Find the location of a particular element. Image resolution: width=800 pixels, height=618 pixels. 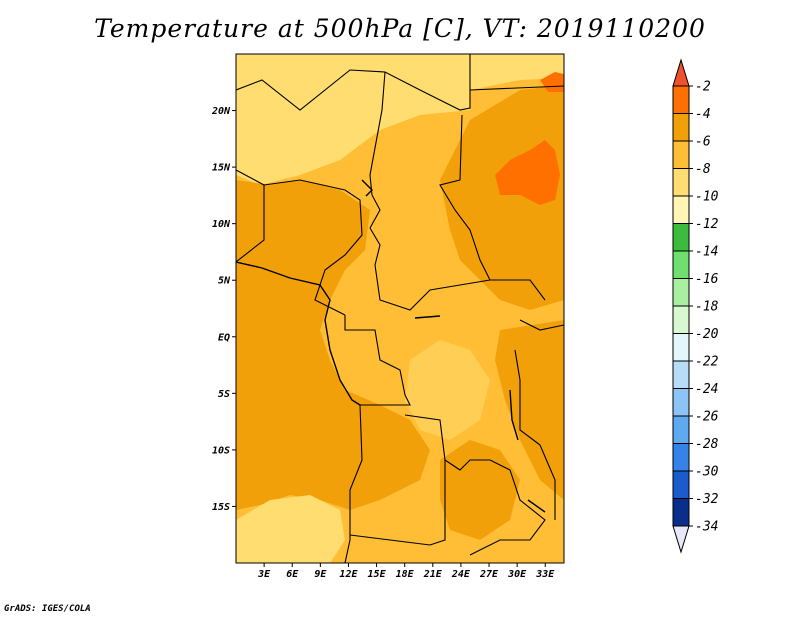

y-tick-label: 10N is located at coordinates (221, 224).